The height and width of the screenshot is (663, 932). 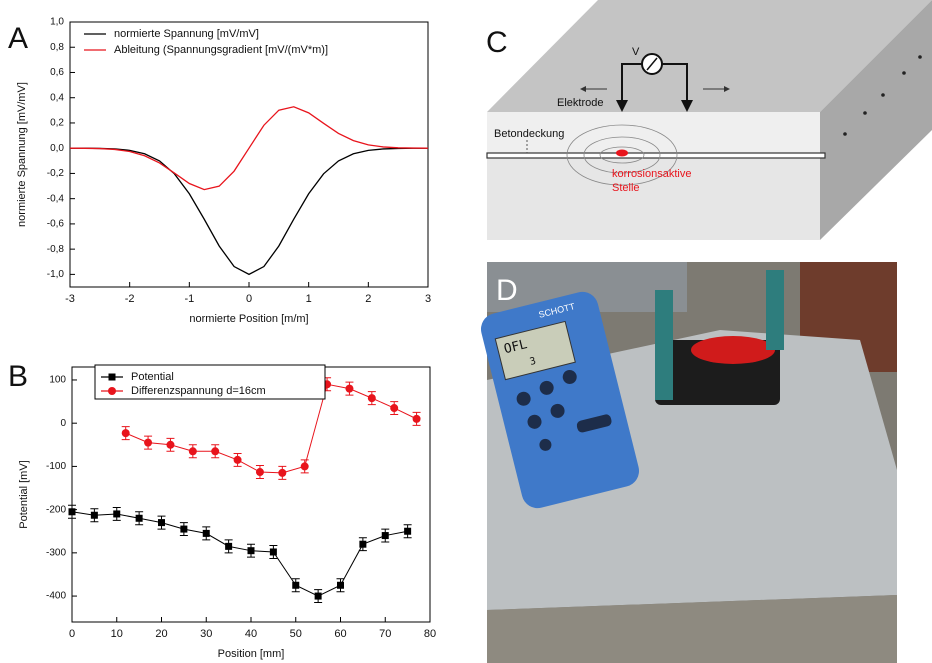 I want to click on x-tick-label: 80, so click(x=430, y=634).